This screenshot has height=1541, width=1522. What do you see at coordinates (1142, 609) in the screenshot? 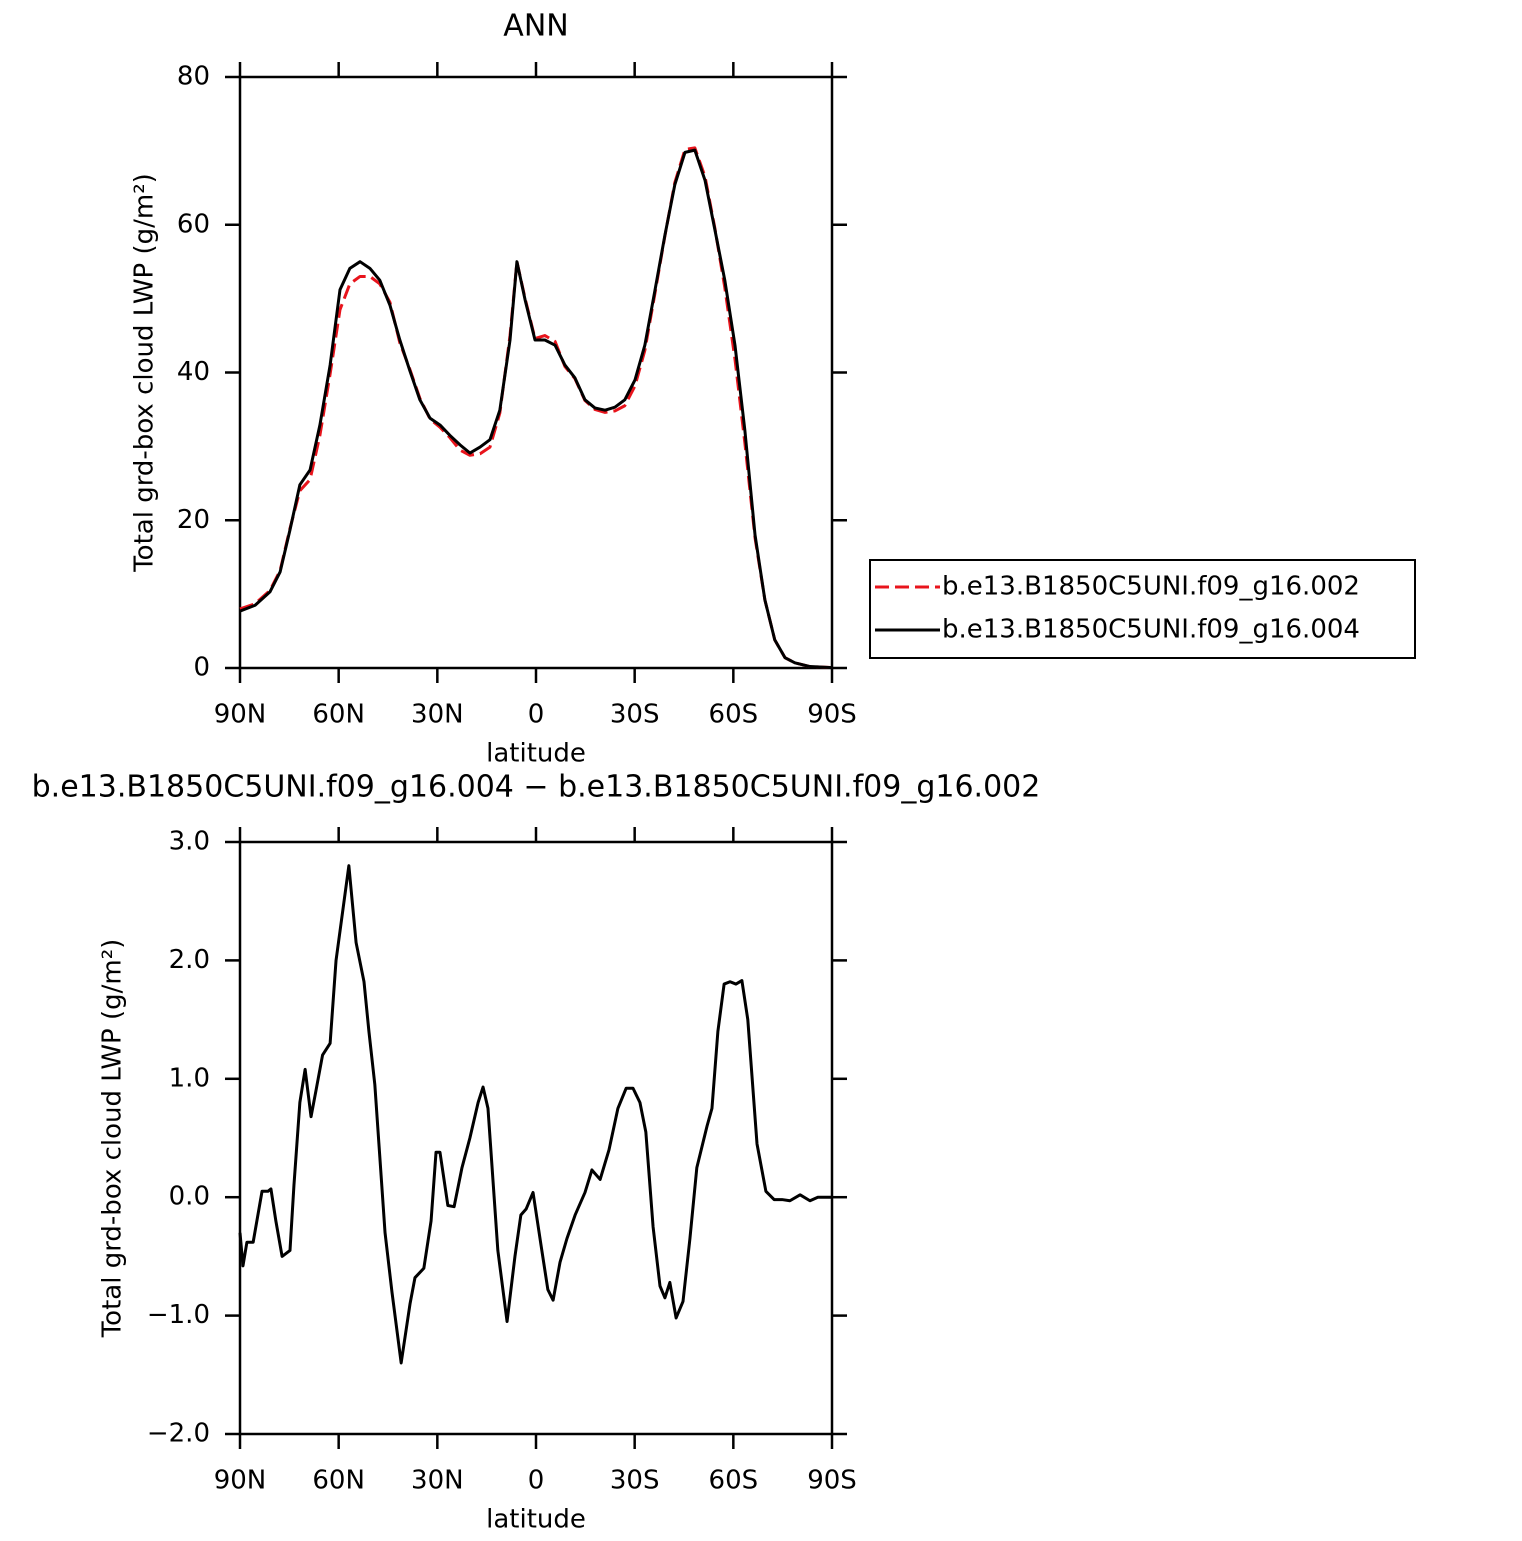
I see `legend-box` at bounding box center [1142, 609].